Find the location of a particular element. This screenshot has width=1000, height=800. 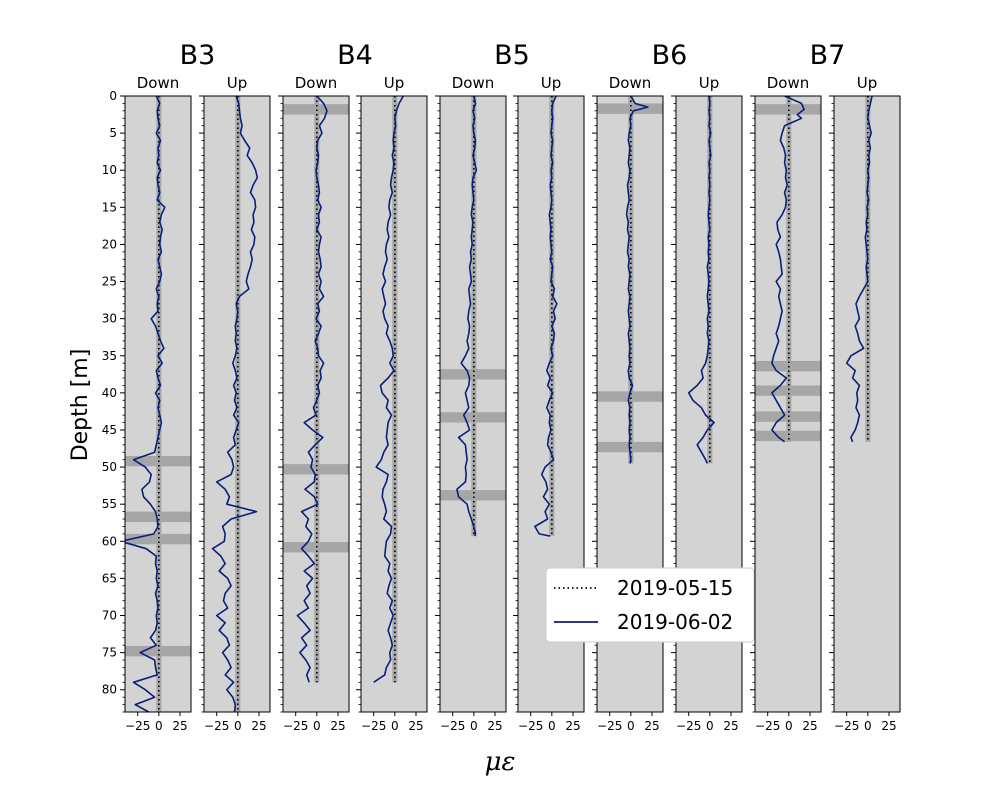

reference-band-b7-down is located at coordinates (789, 269).